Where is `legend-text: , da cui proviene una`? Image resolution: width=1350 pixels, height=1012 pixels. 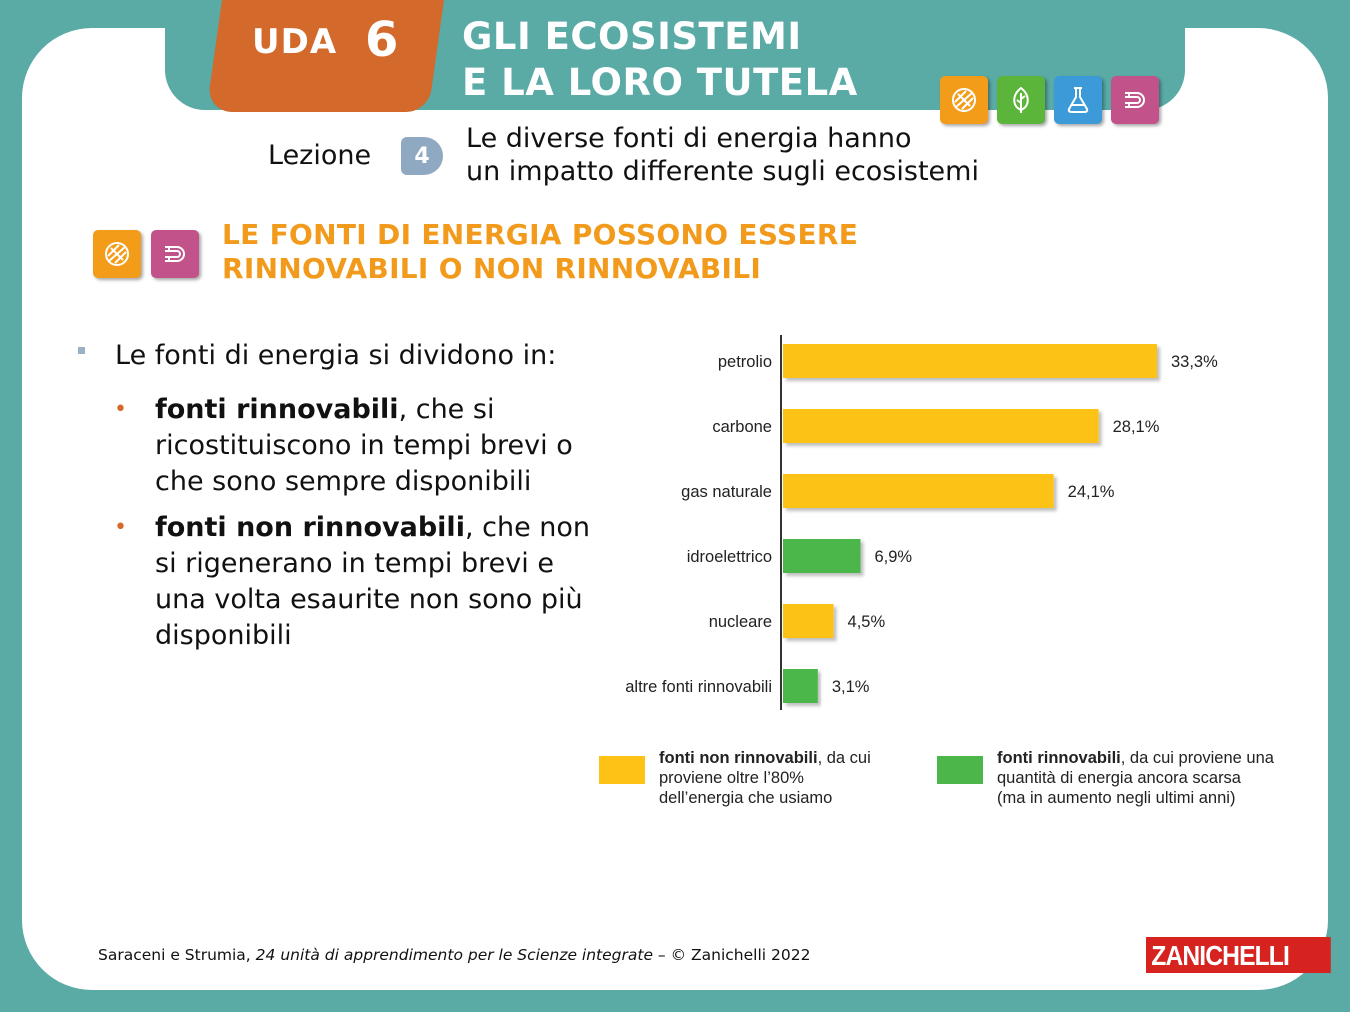 legend-text: , da cui proviene una is located at coordinates (1197, 758).